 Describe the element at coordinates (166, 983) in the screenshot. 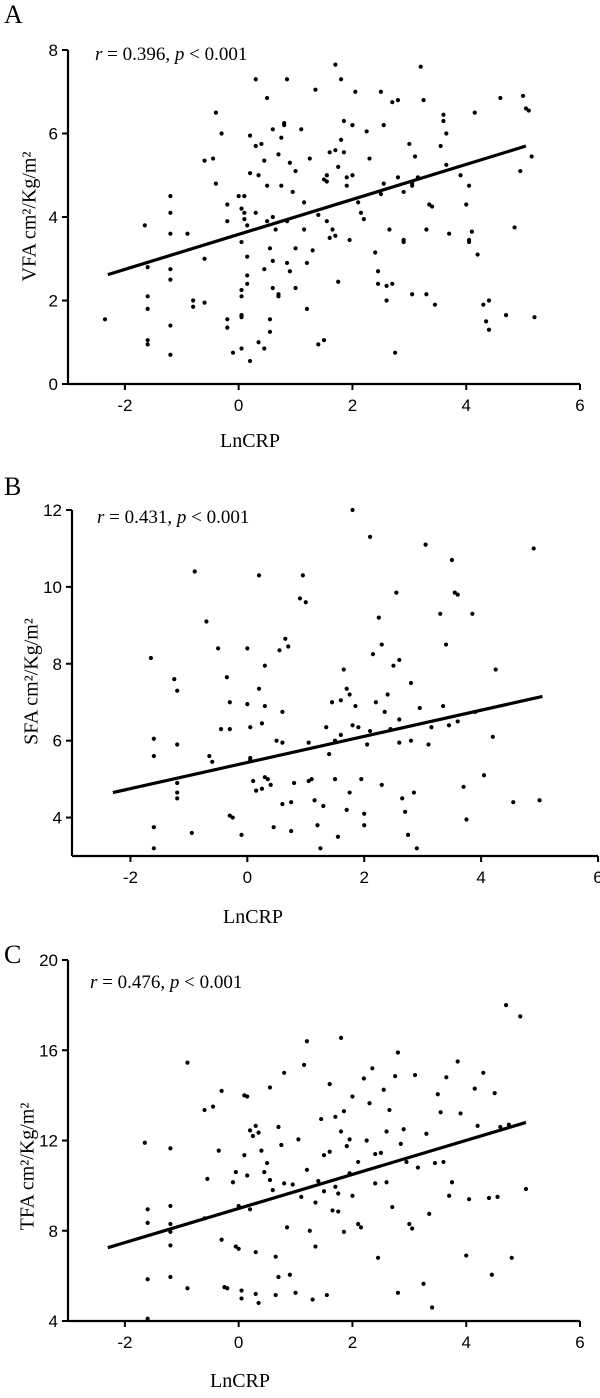

I see `panel-c-annotation: r = 0.476, p < 0.001` at that location.